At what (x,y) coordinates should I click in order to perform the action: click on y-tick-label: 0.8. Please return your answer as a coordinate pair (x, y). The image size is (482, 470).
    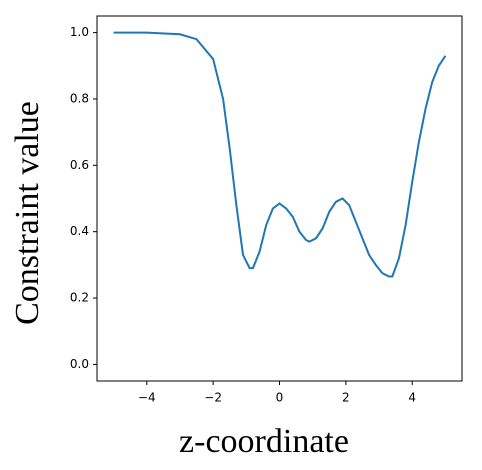
    Looking at the image, I should click on (79, 98).